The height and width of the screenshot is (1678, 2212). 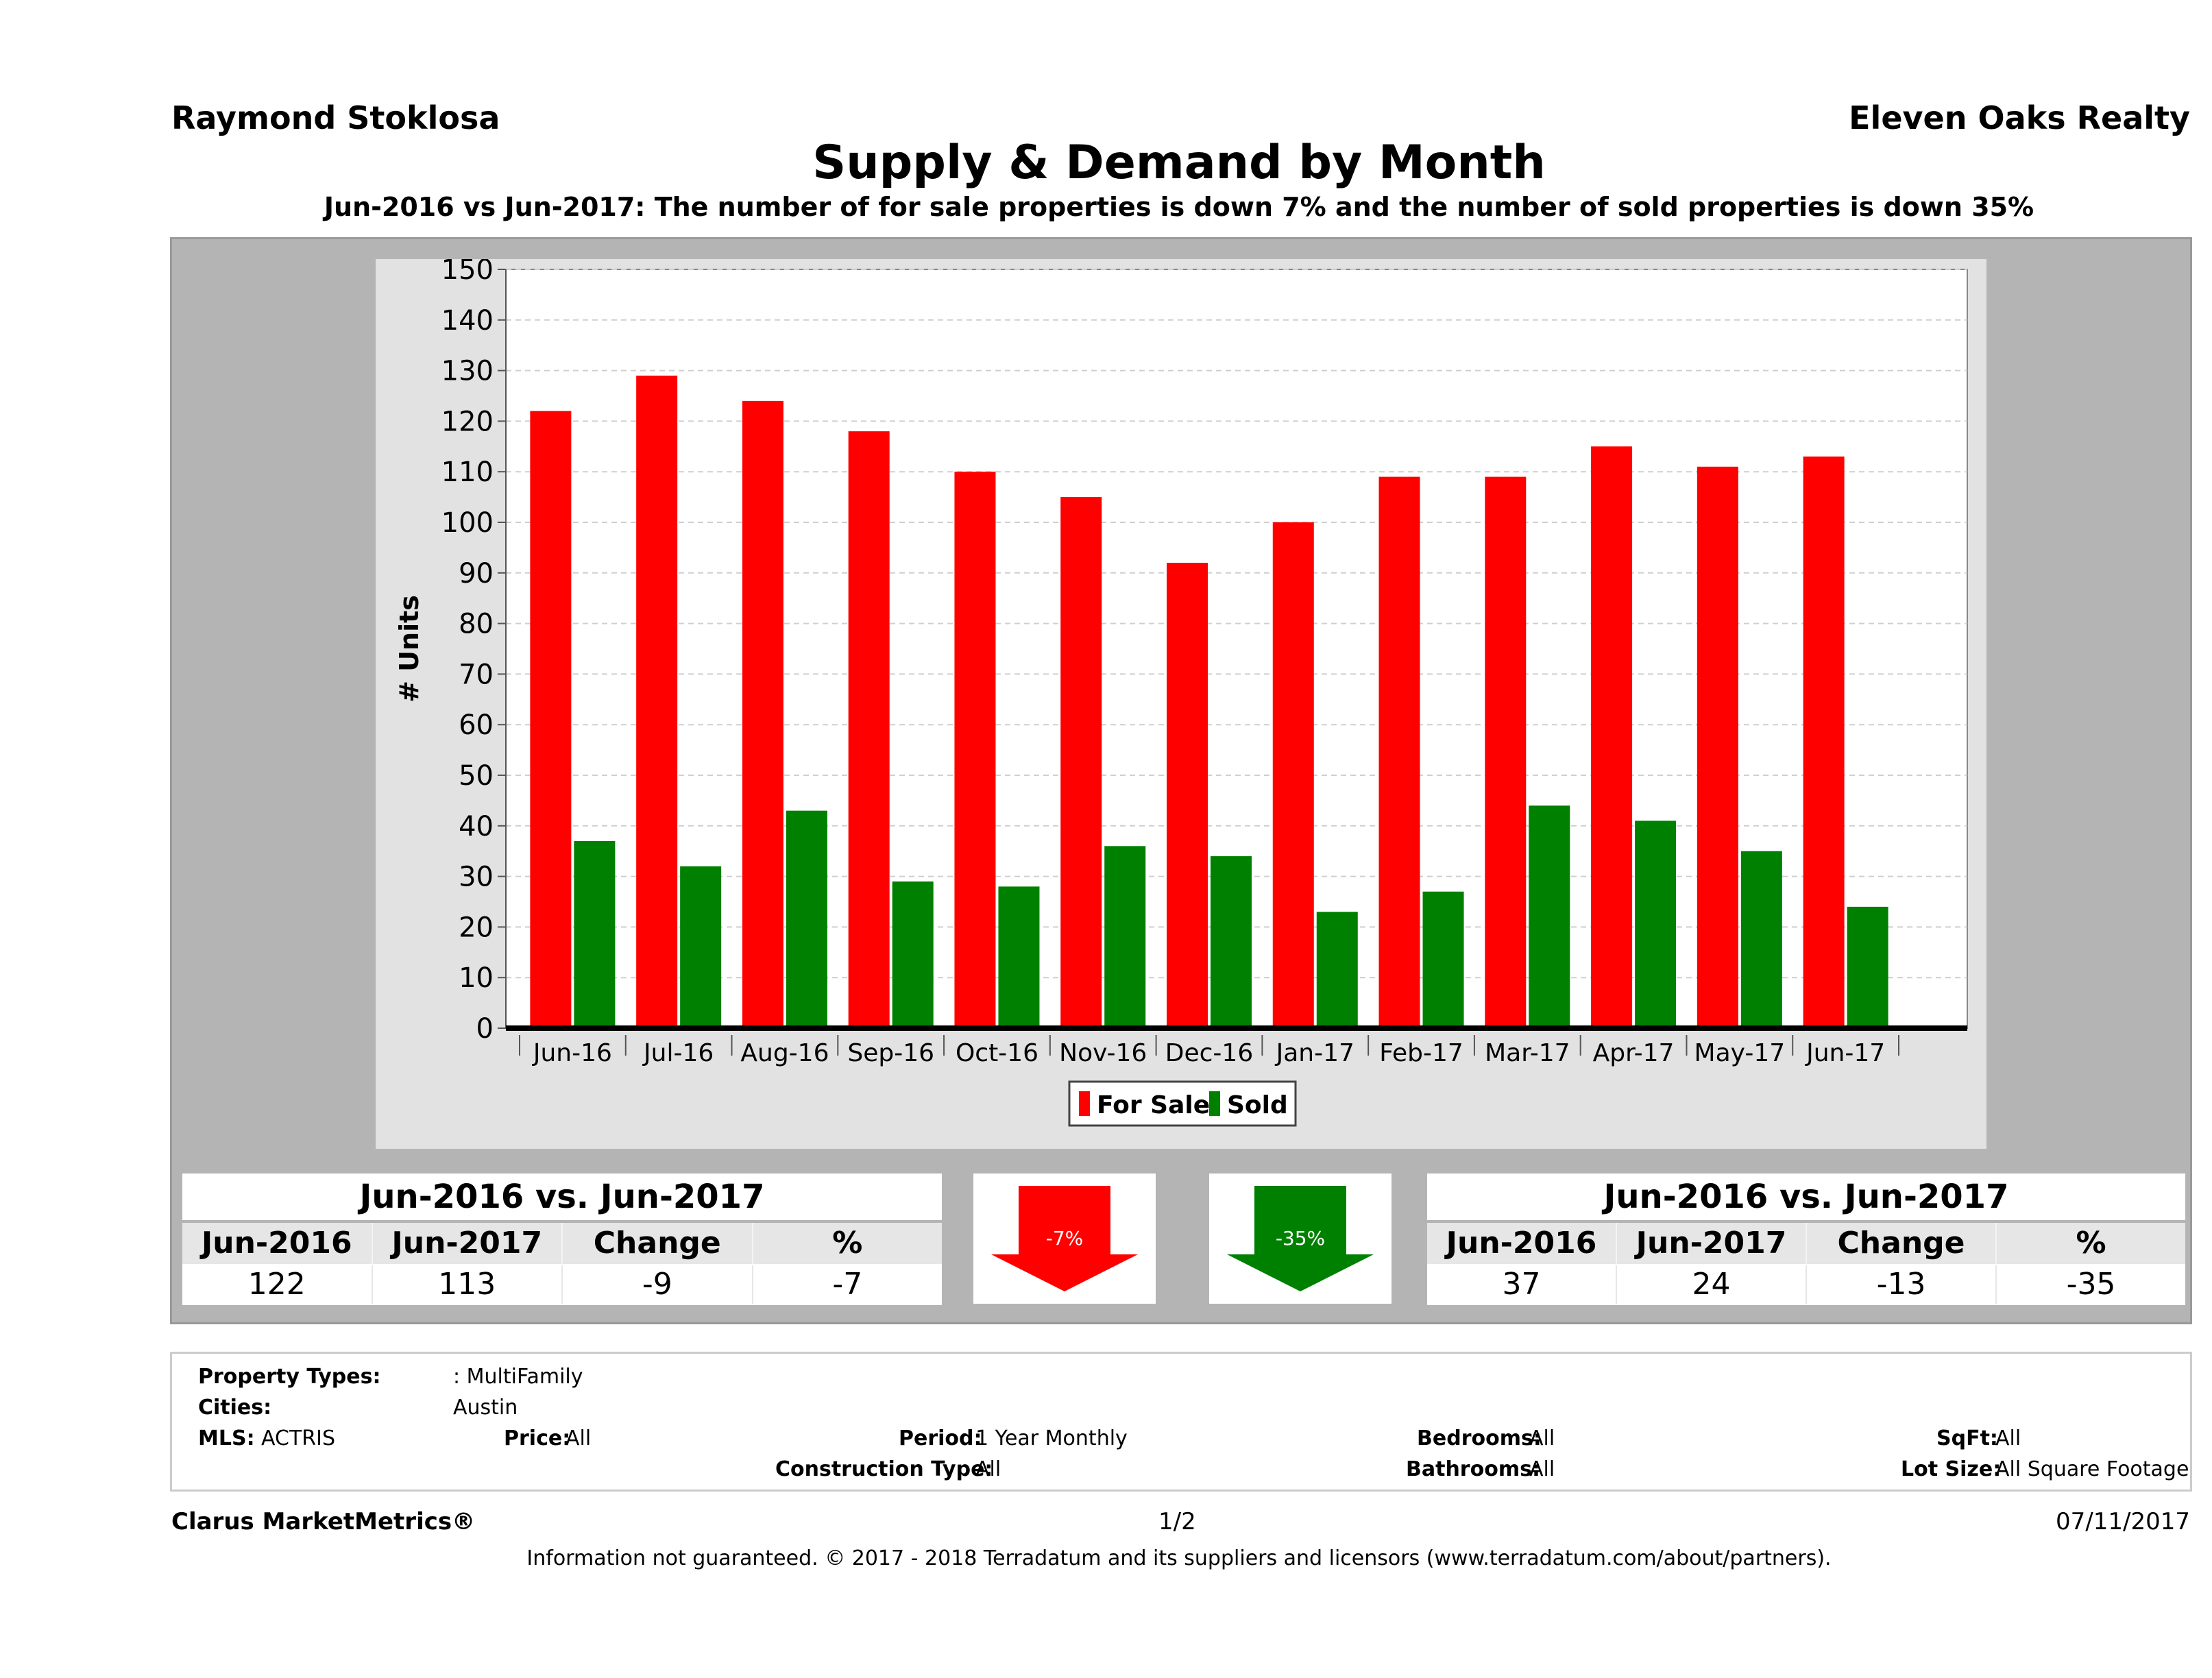 What do you see at coordinates (1479, 1438) in the screenshot?
I see `bedrooms-label: Bedrooms:` at bounding box center [1479, 1438].